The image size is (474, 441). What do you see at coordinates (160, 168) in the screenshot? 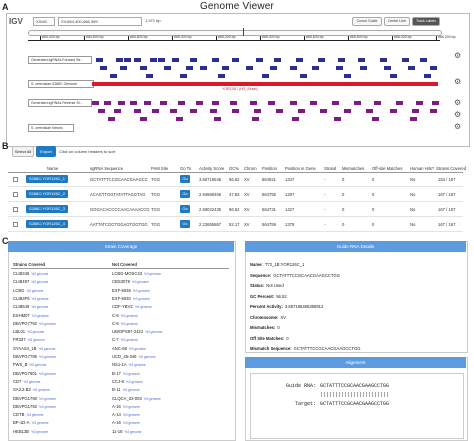
I see `col-header-pam: PAM Site` at bounding box center [160, 168].